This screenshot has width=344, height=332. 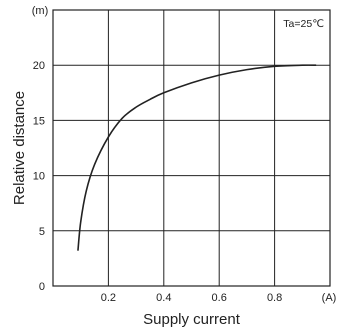 What do you see at coordinates (39, 177) in the screenshot?
I see `y-tick-label: 10` at bounding box center [39, 177].